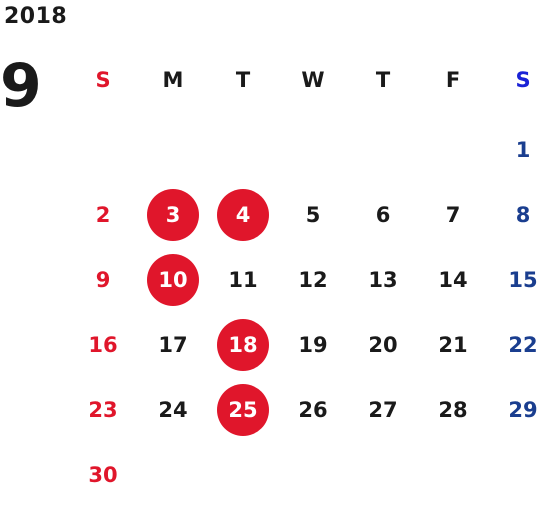 The image size is (548, 507). I want to click on day-cell: 22, so click(518, 345).